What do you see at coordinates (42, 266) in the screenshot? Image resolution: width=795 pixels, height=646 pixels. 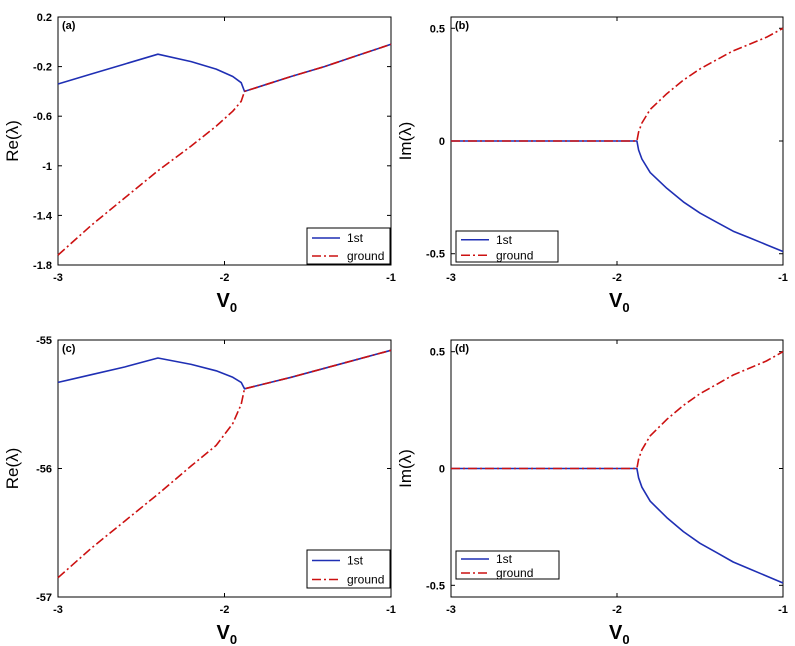 I see `y-tick-label: -1.8` at bounding box center [42, 266].